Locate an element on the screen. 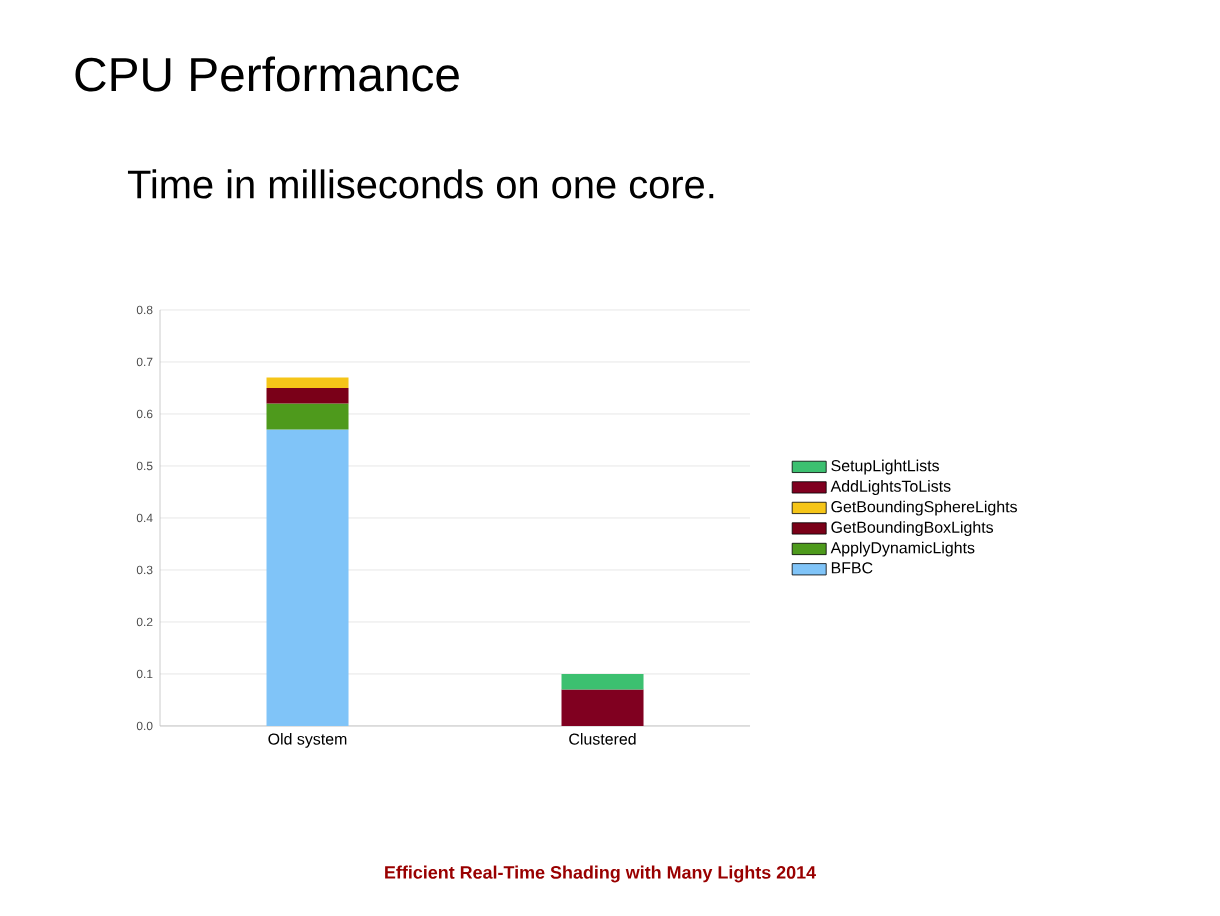 Image resolution: width=1220 pixels, height=916 pixels. chart-title: CPU Performance is located at coordinates (267, 74).